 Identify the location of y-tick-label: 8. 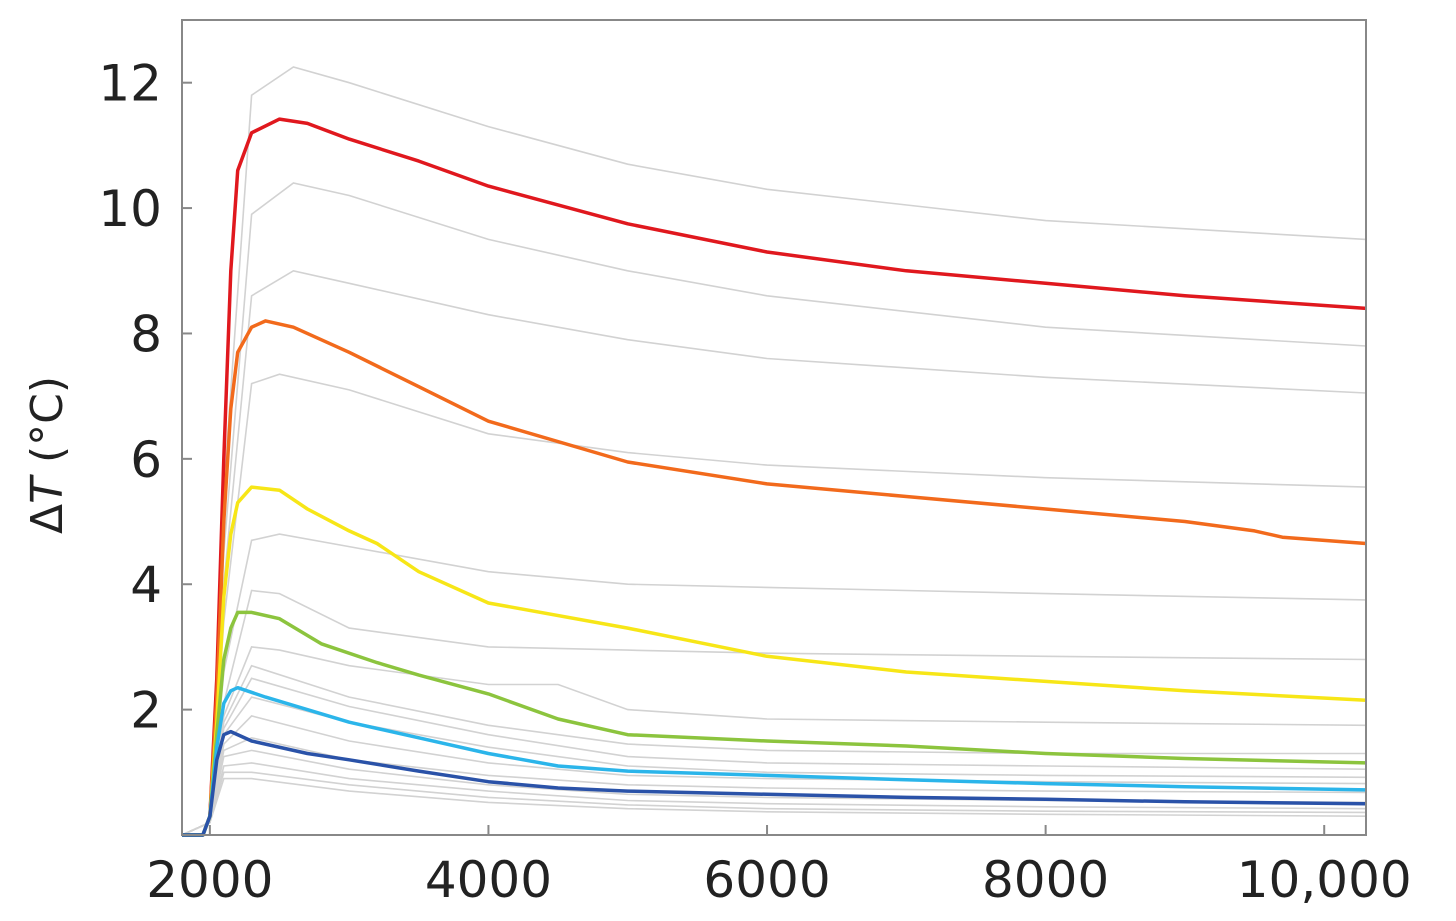
(146, 334).